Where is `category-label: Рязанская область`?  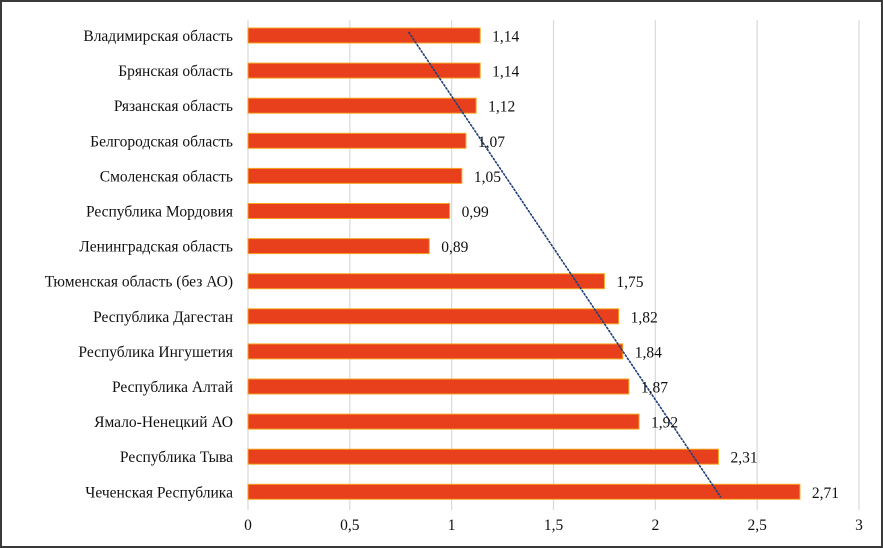 category-label: Рязанская область is located at coordinates (173, 106).